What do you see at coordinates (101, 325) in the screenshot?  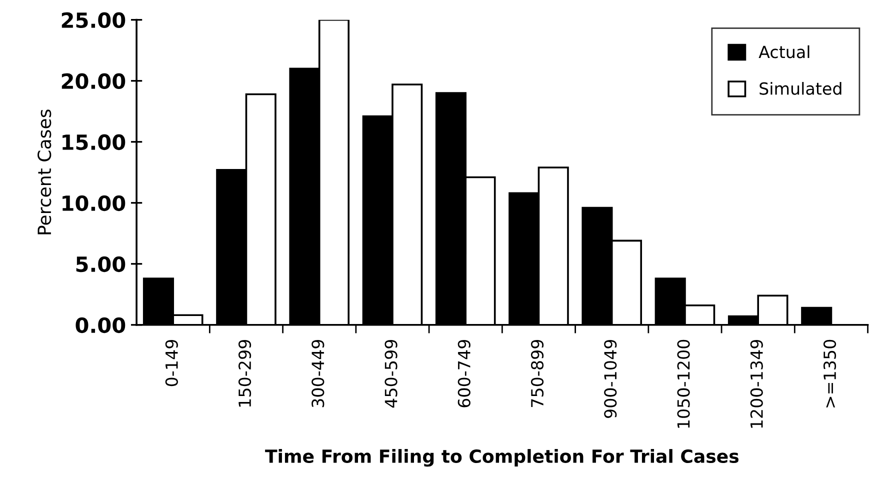 I see `y-tick-label: 0.00` at bounding box center [101, 325].